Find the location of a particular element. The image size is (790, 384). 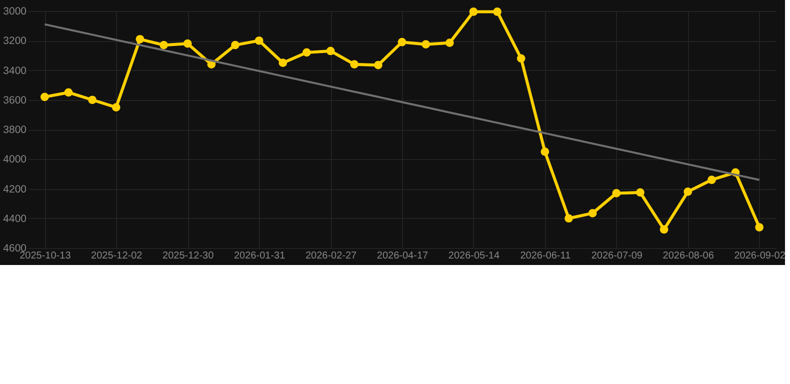

y-tick-label: 3400 is located at coordinates (15, 70).